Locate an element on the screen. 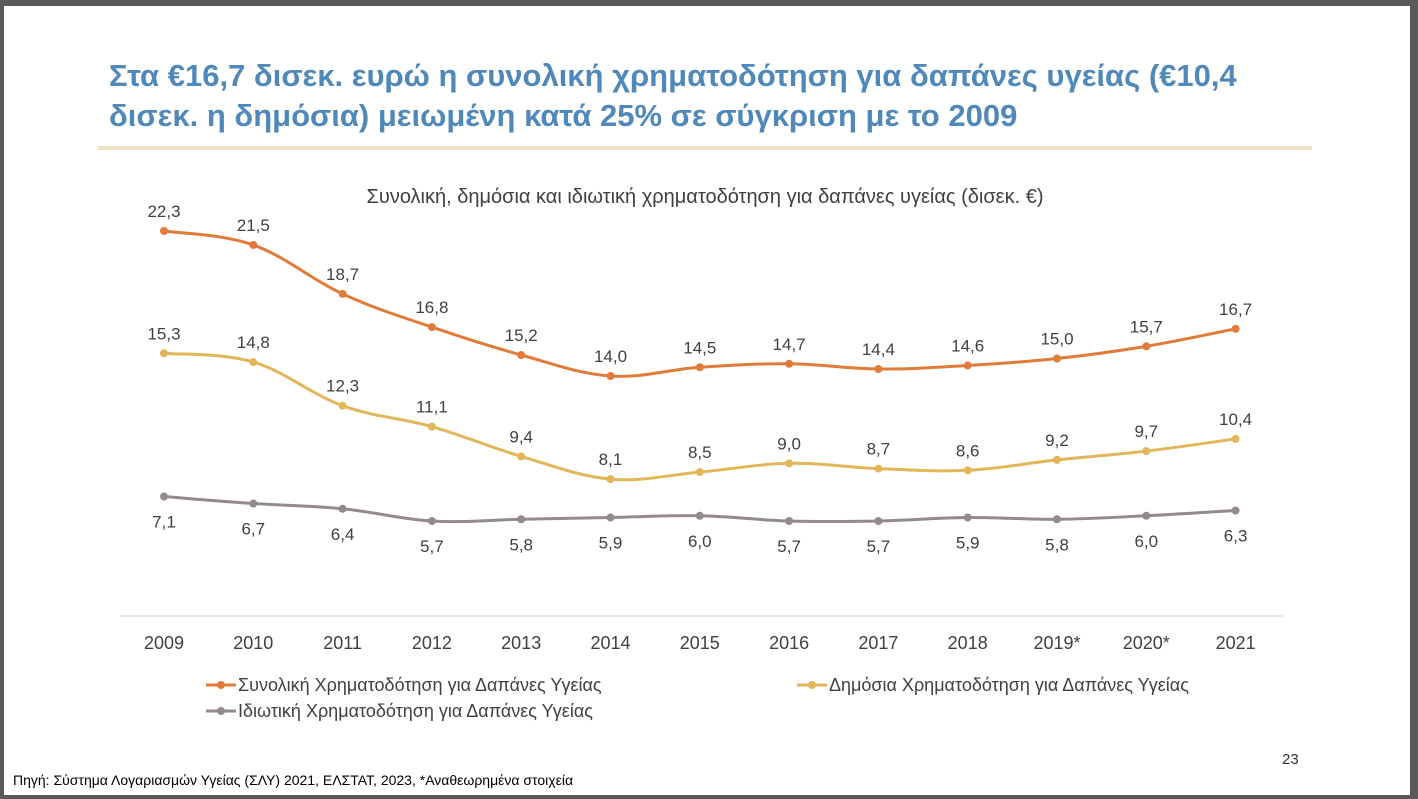 The width and height of the screenshot is (1418, 799). headline-divider is located at coordinates (705, 148).